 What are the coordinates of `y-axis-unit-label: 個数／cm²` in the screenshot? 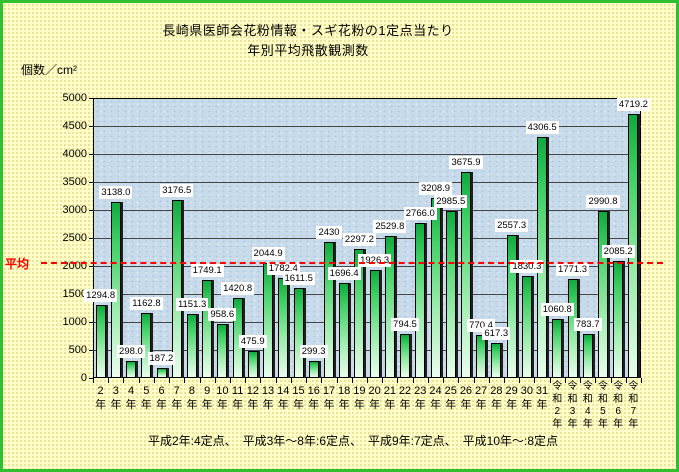 It's located at (49, 70).